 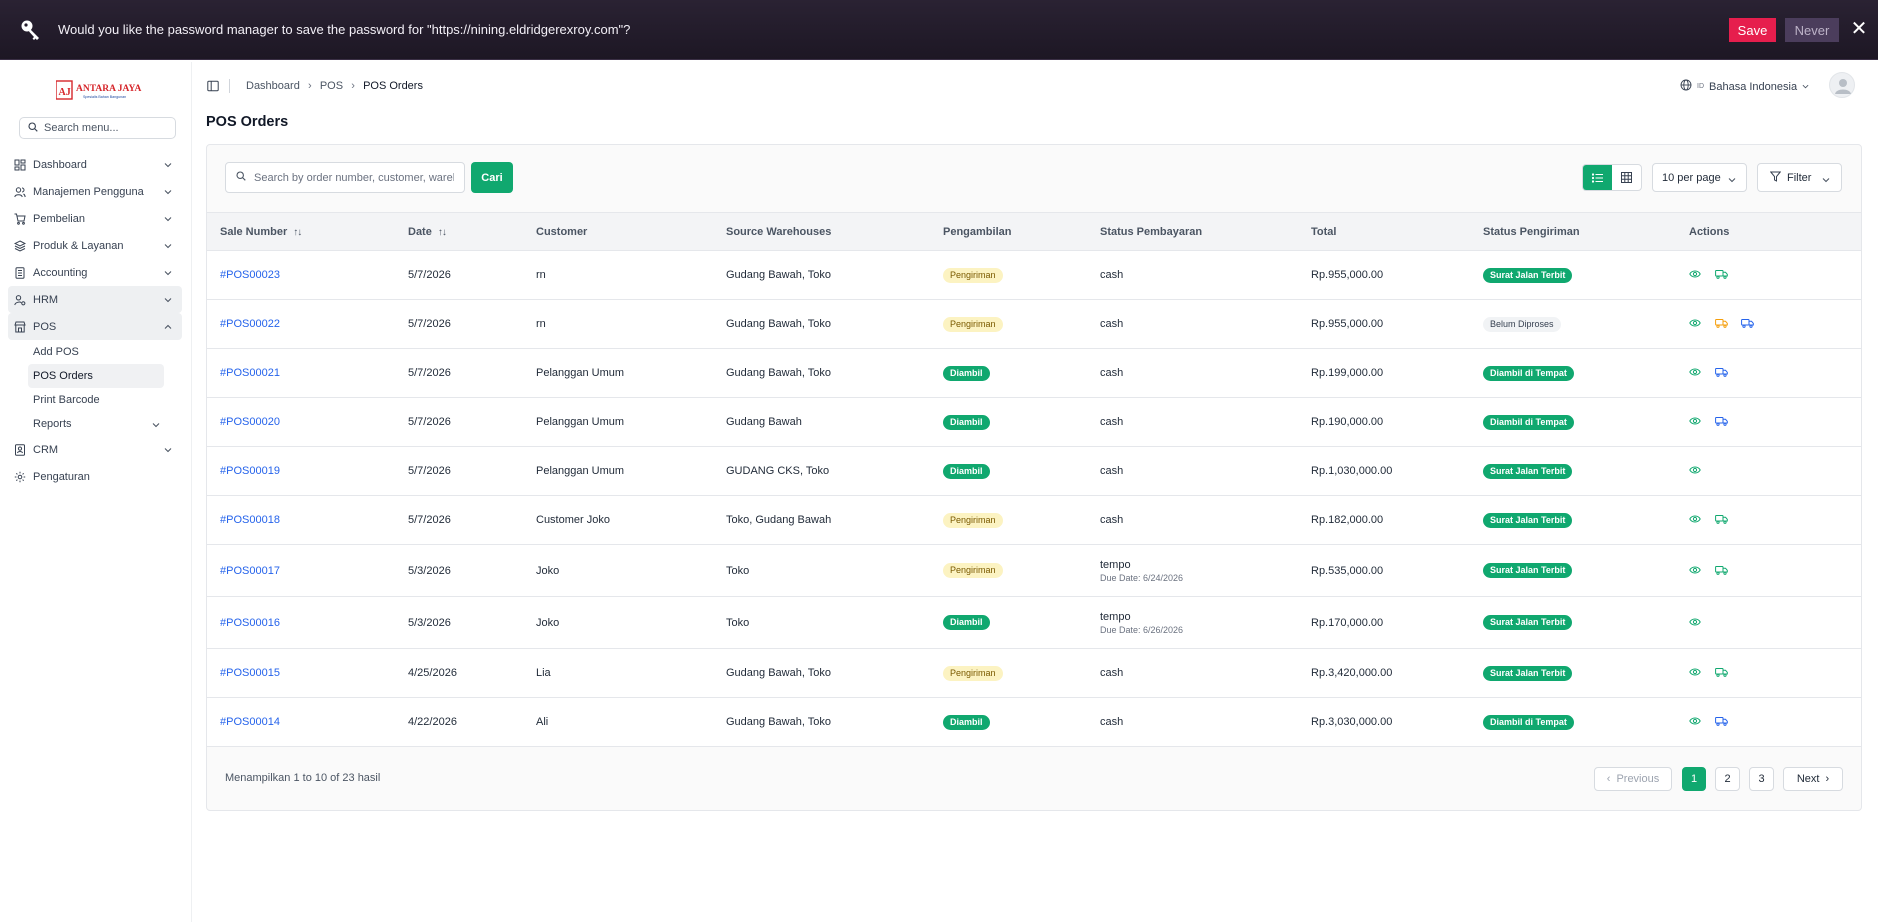 I want to click on sale-number-link: #POS00021, so click(x=250, y=373).